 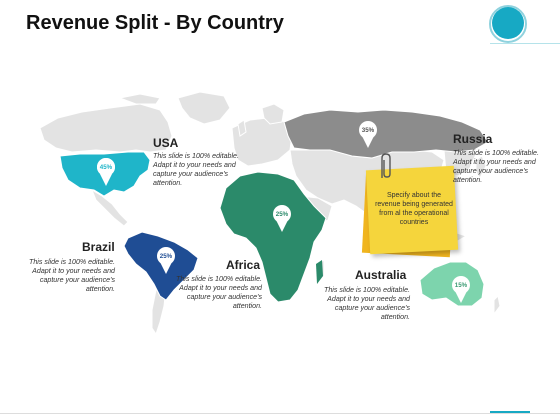 I want to click on pin-russia-percent: 35%, so click(x=368, y=130).